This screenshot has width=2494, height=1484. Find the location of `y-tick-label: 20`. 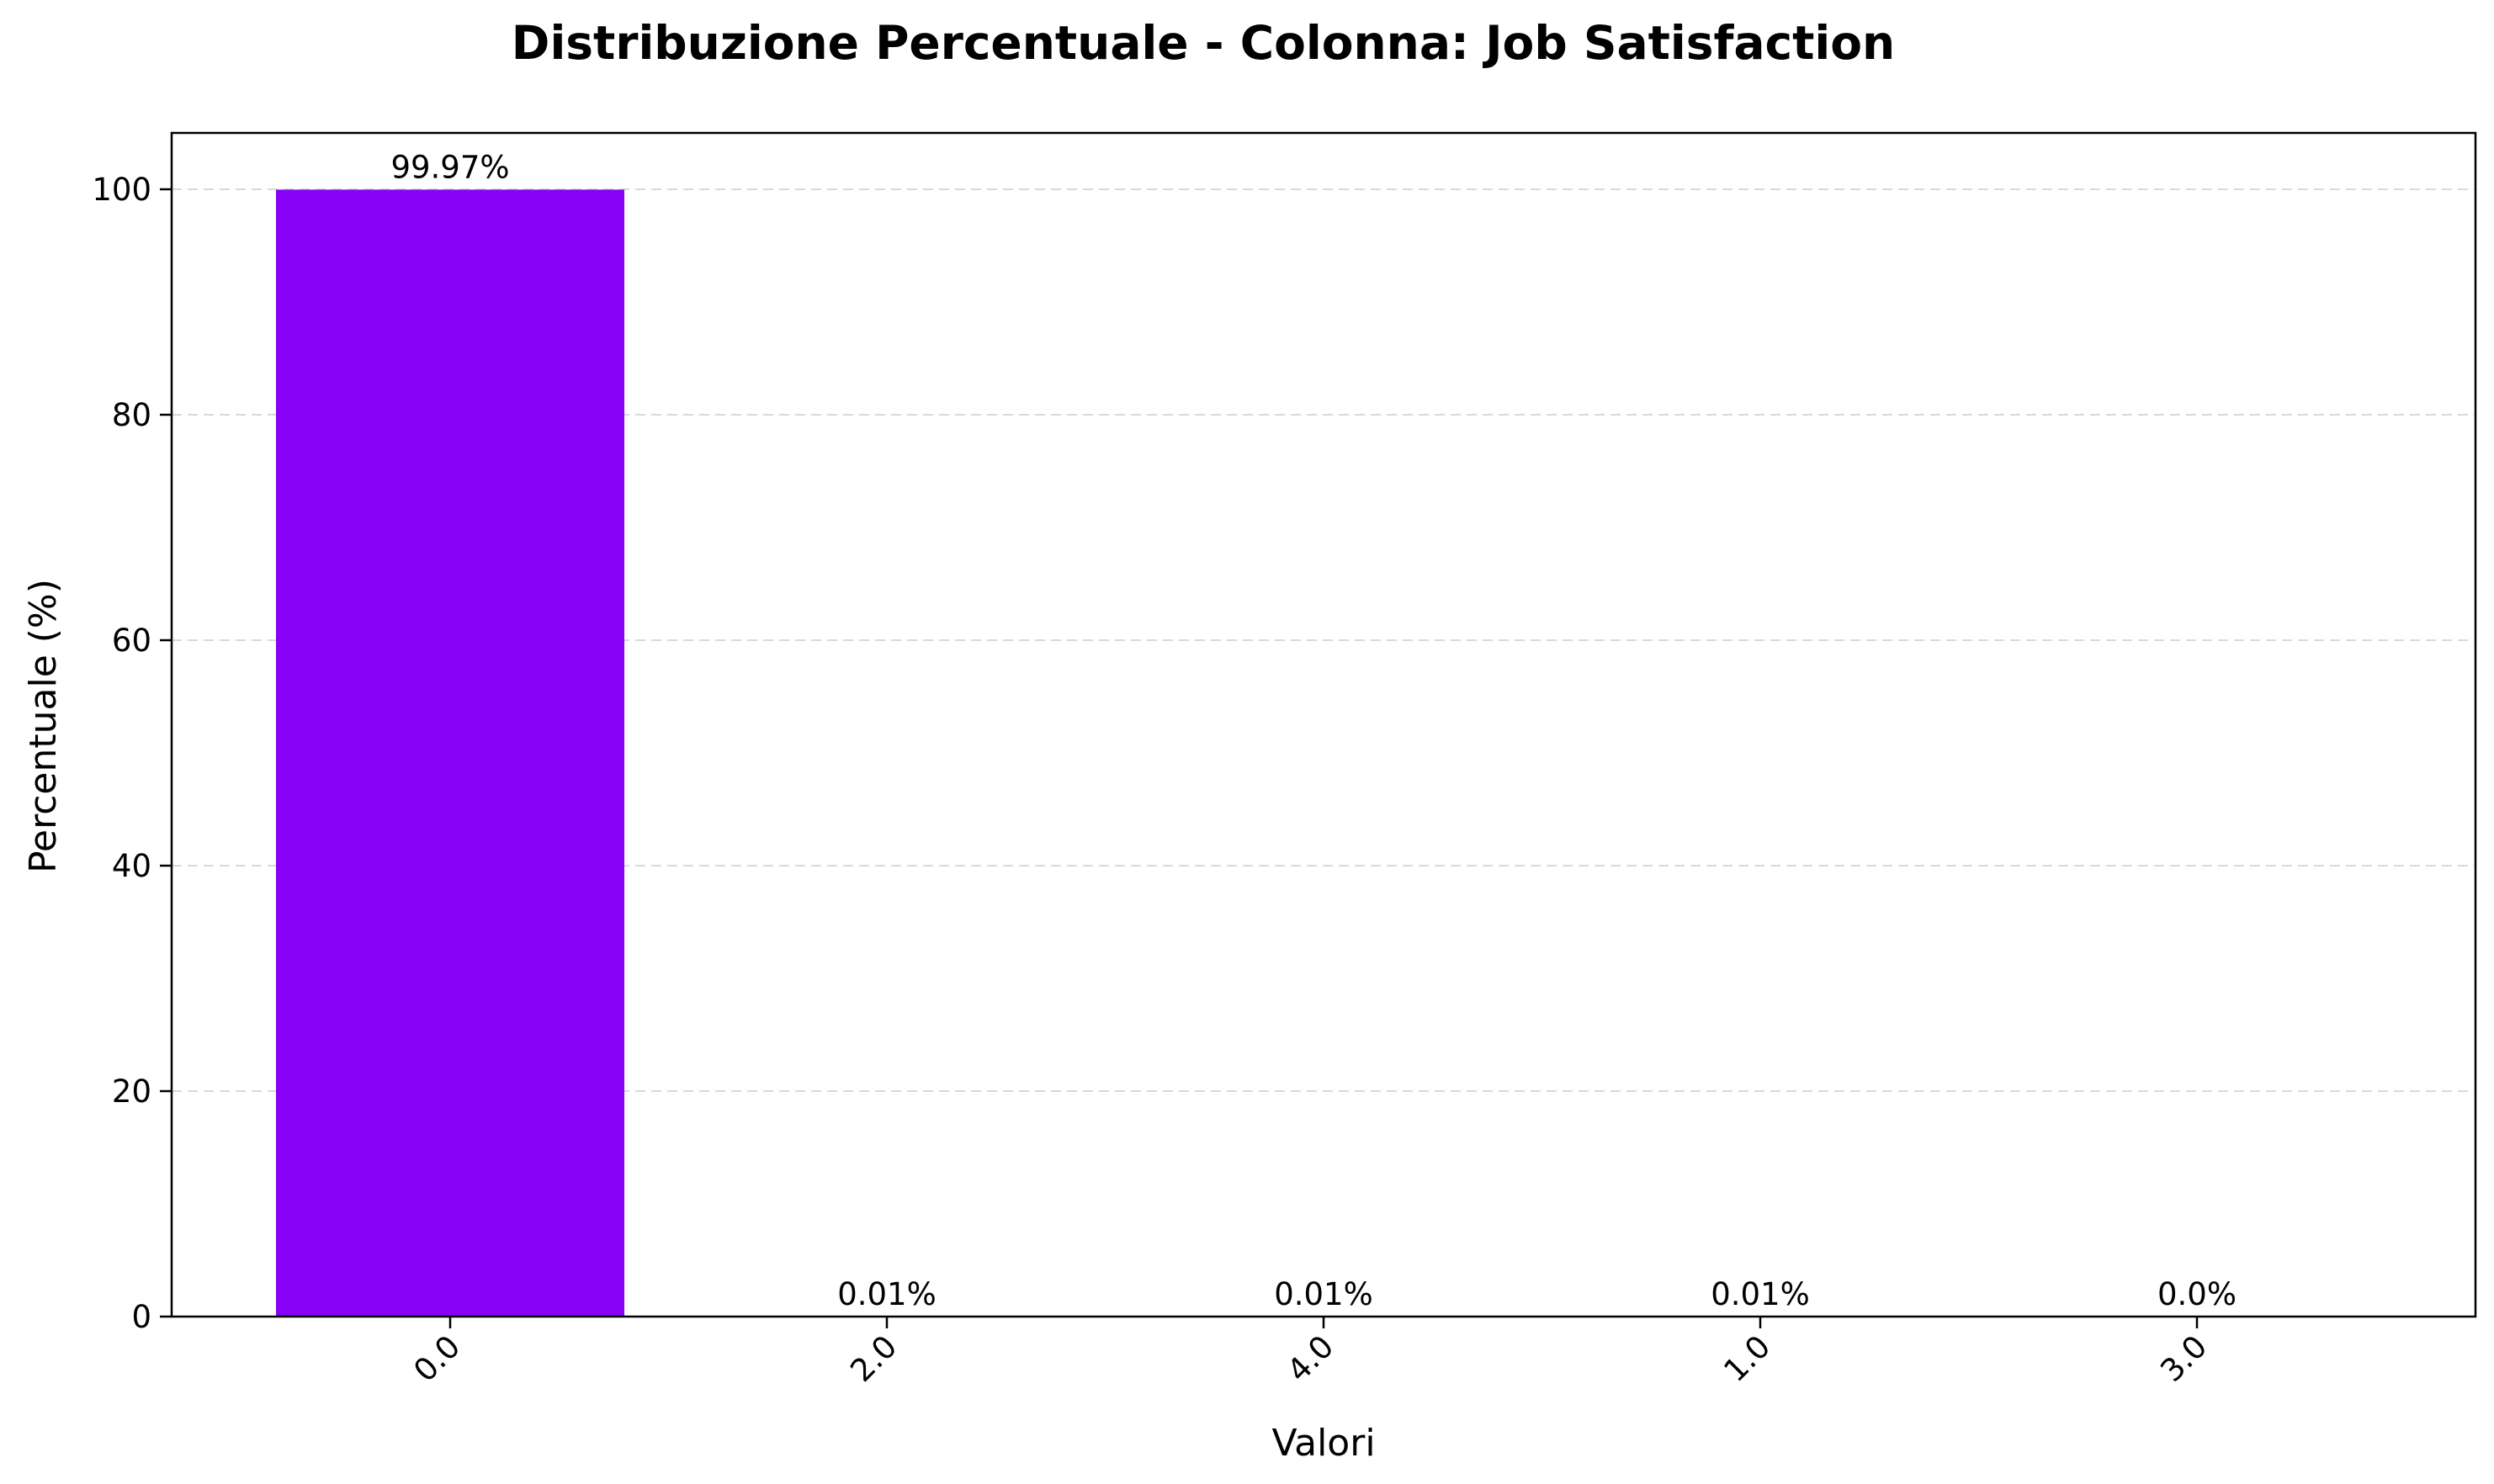

y-tick-label: 20 is located at coordinates (131, 1091).